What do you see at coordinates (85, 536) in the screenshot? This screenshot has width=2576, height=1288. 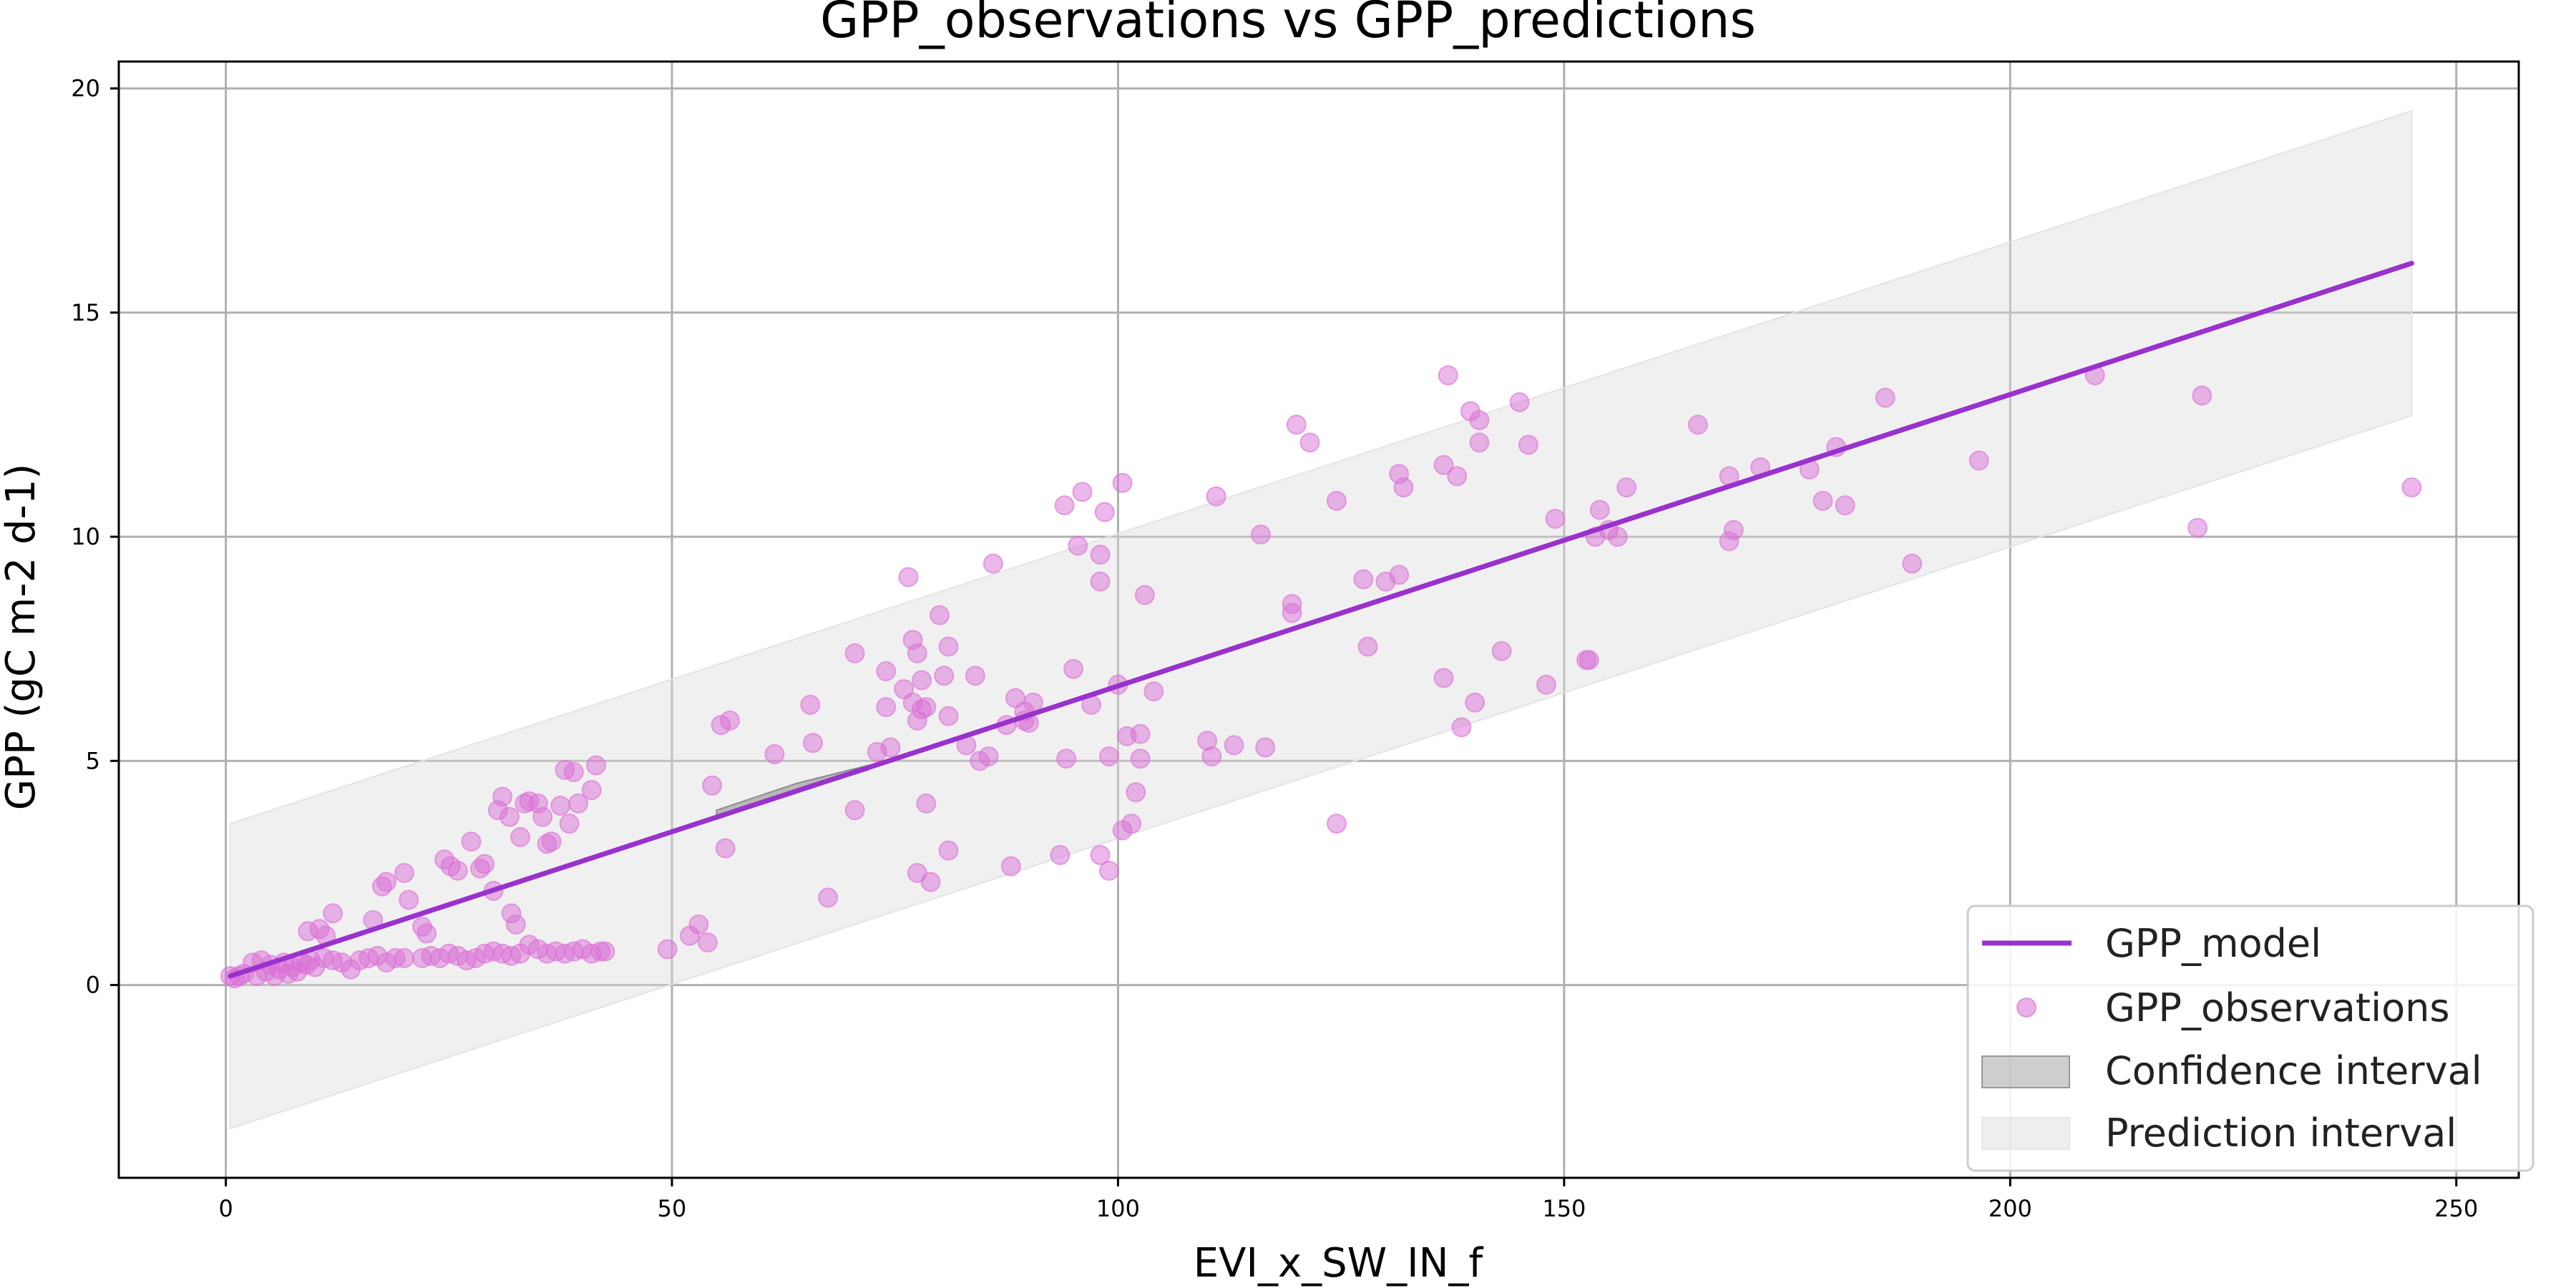 I see `y-tick-label: 10` at bounding box center [85, 536].